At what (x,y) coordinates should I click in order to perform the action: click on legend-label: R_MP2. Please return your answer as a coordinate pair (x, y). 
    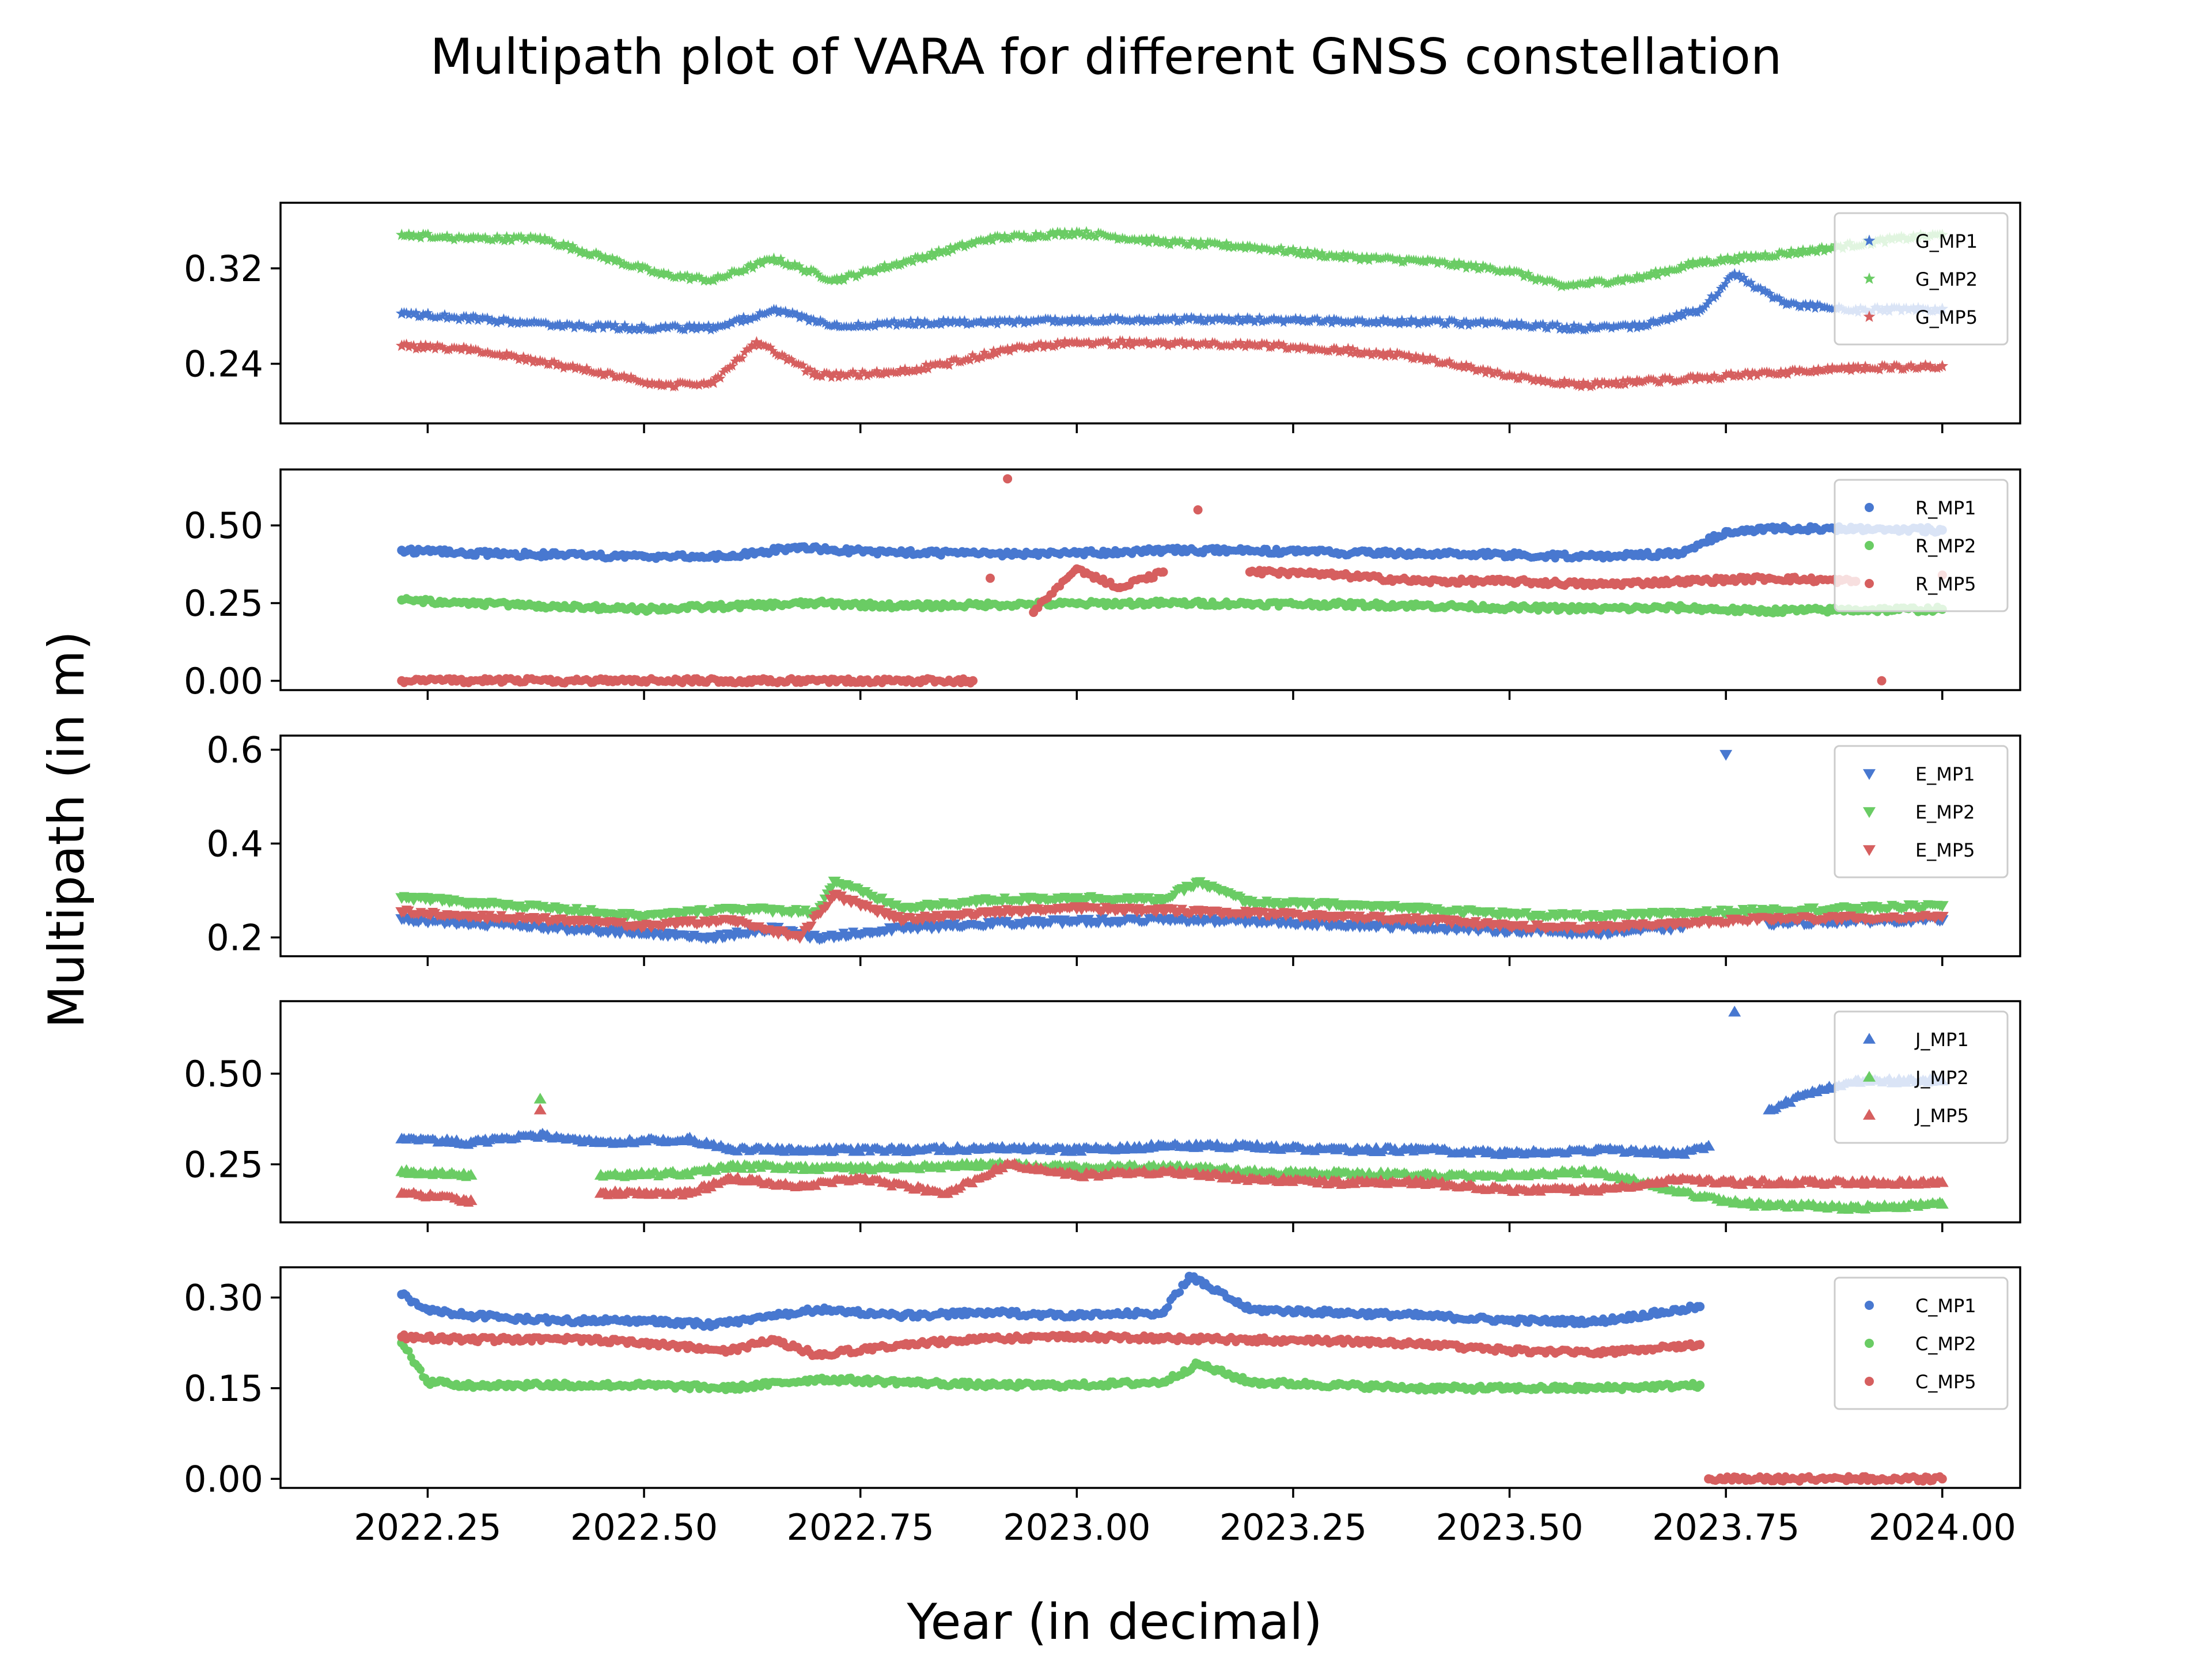
    Looking at the image, I should click on (1945, 546).